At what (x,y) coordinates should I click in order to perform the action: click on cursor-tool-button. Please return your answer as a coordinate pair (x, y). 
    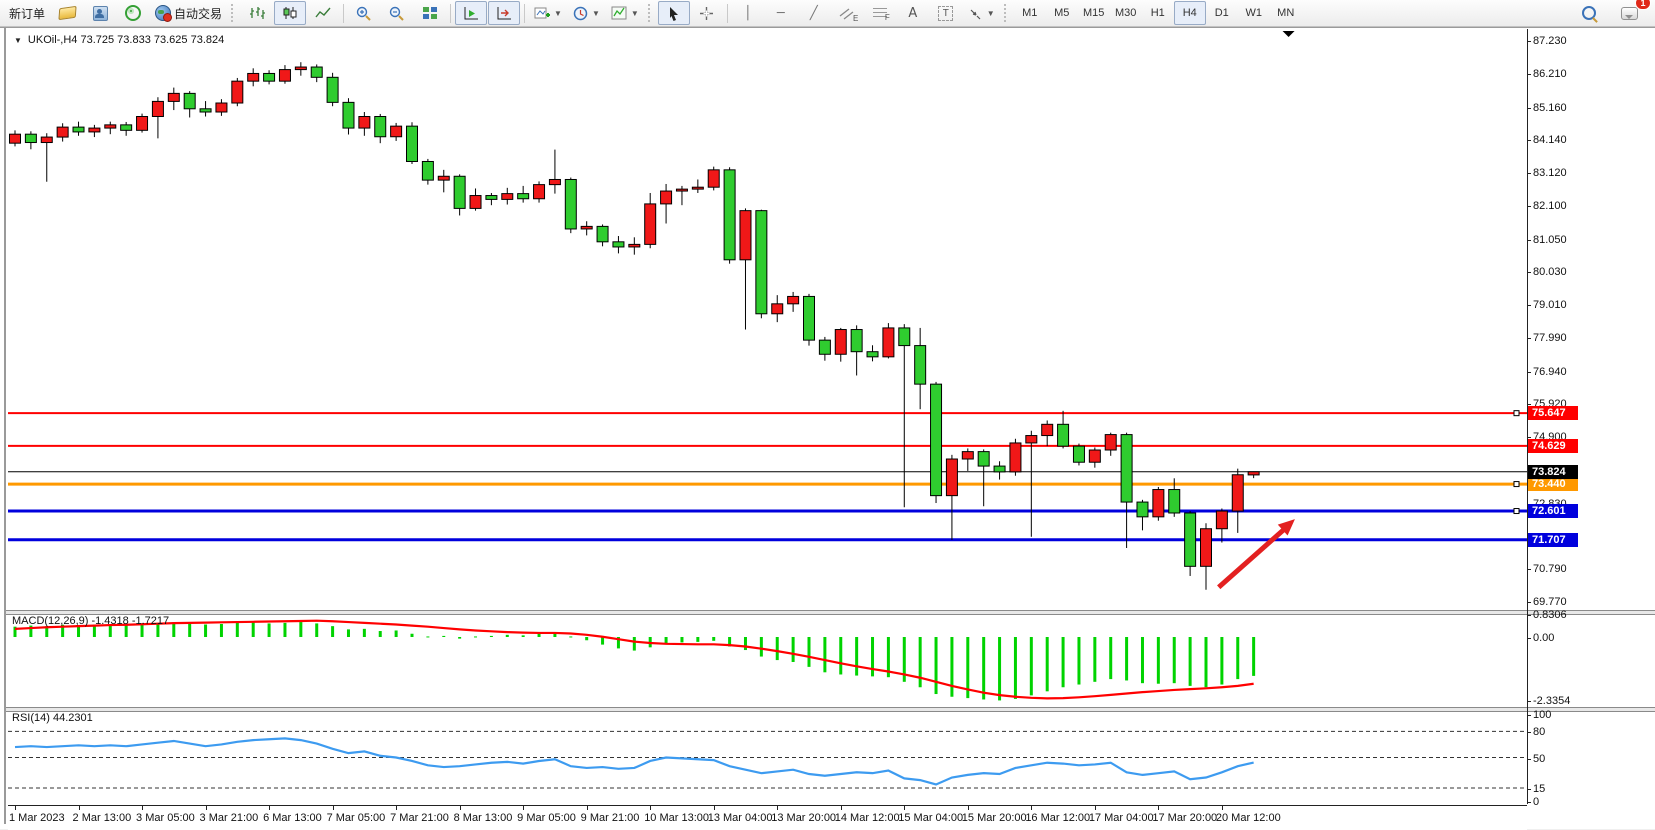
    Looking at the image, I should click on (673, 13).